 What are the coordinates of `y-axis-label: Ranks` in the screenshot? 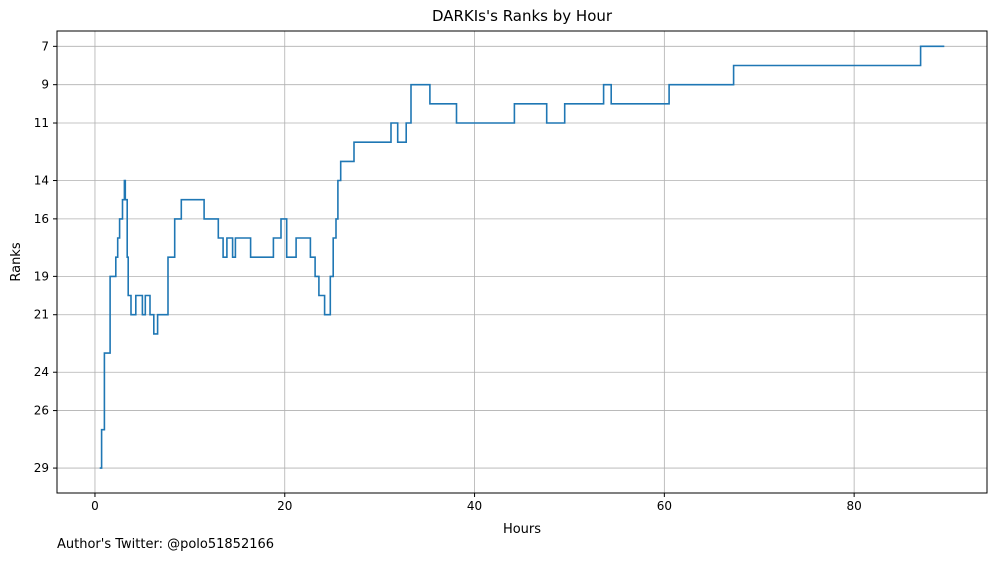 It's located at (16, 261).